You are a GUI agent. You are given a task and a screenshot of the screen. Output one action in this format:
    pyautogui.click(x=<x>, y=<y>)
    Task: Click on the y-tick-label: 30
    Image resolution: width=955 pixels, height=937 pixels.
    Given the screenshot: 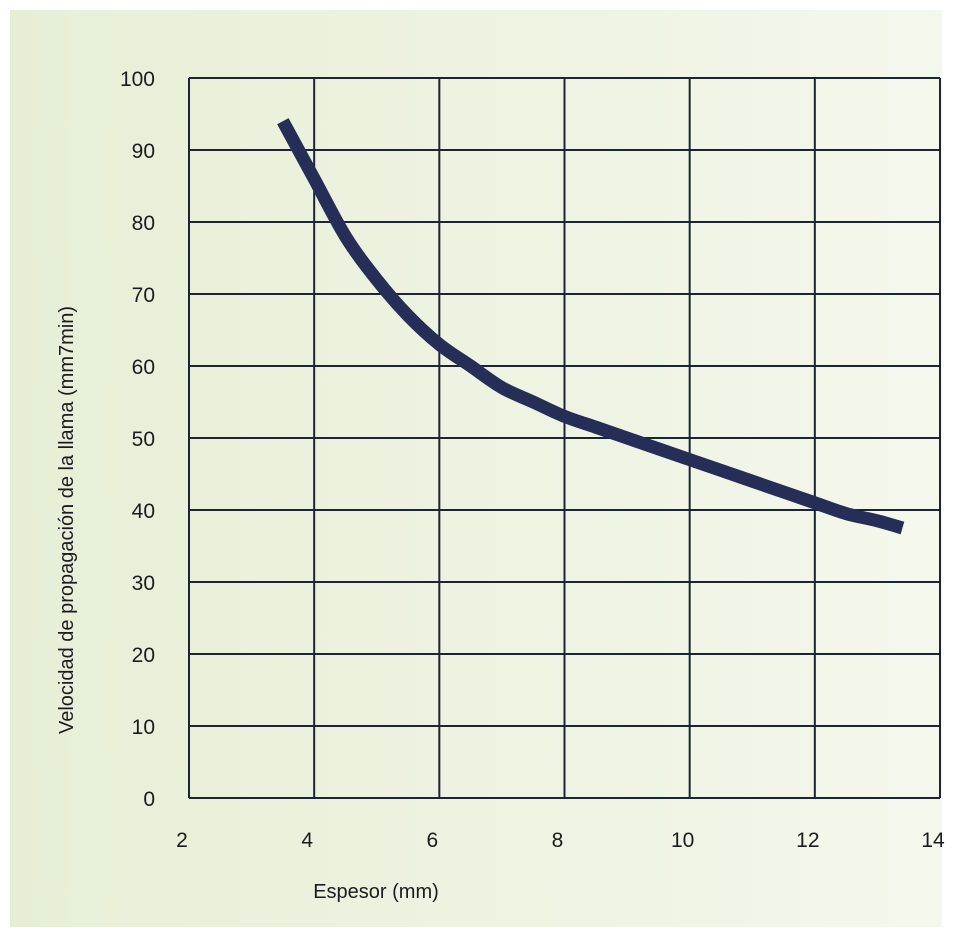 What is the action you would take?
    pyautogui.click(x=143, y=583)
    